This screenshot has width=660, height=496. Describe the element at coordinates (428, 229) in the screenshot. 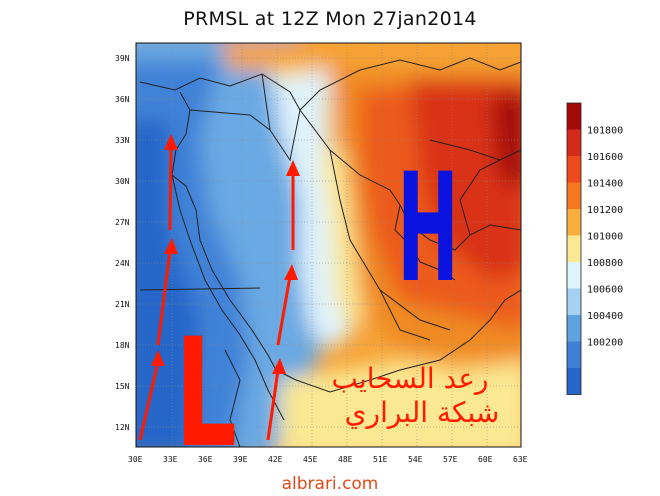

I see `high-pressure-marker: H` at that location.